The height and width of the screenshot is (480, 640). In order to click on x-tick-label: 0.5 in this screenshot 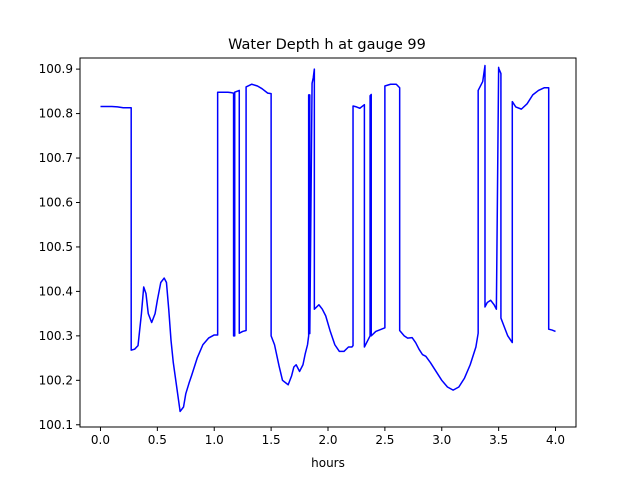, I will do `click(157, 440)`.